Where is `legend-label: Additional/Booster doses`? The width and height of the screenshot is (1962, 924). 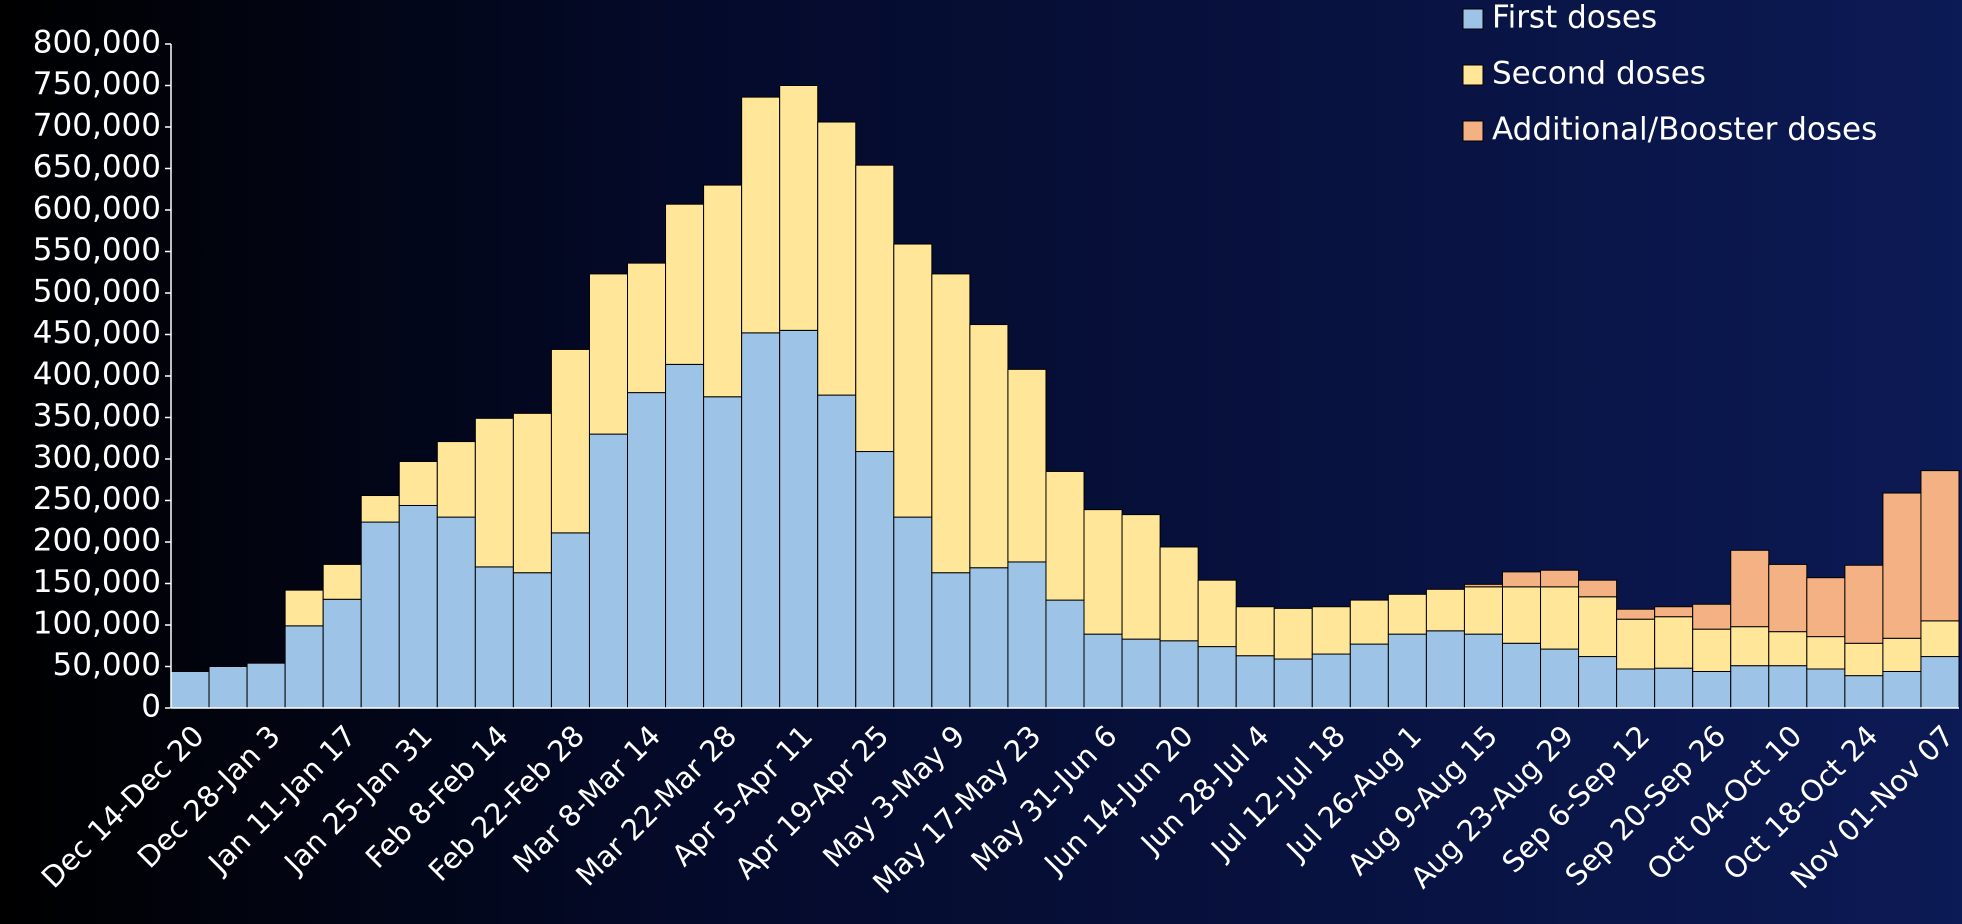 legend-label: Additional/Booster doses is located at coordinates (1684, 130).